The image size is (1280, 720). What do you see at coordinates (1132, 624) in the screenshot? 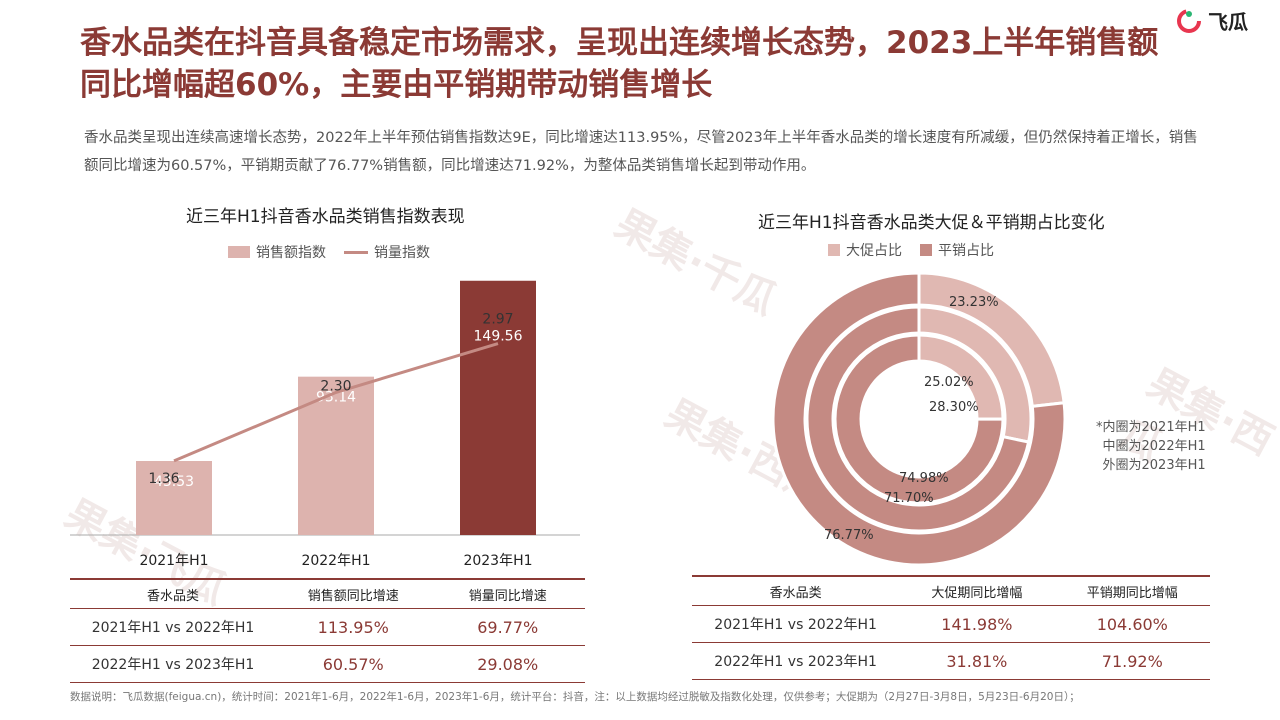
I see `table-cell: 104.60%` at bounding box center [1132, 624].